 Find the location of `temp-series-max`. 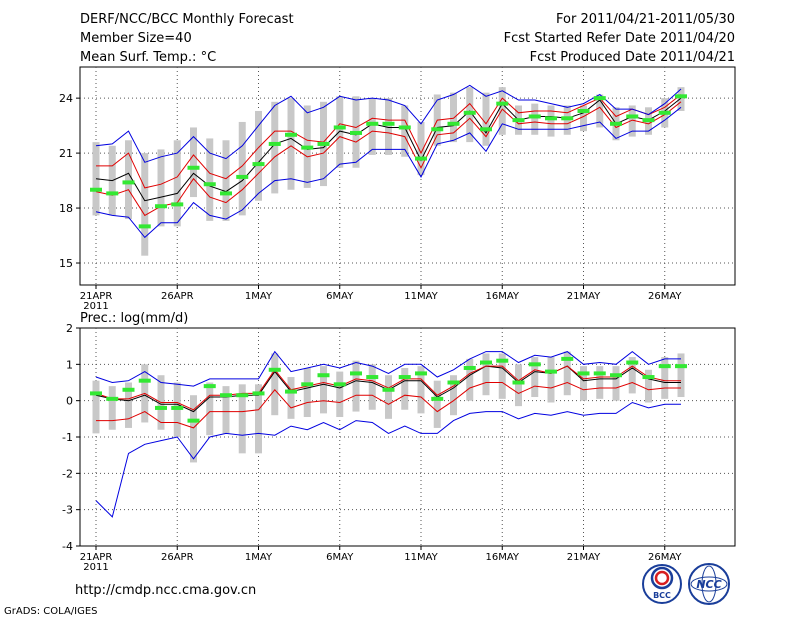

temp-series-max is located at coordinates (388, 123).